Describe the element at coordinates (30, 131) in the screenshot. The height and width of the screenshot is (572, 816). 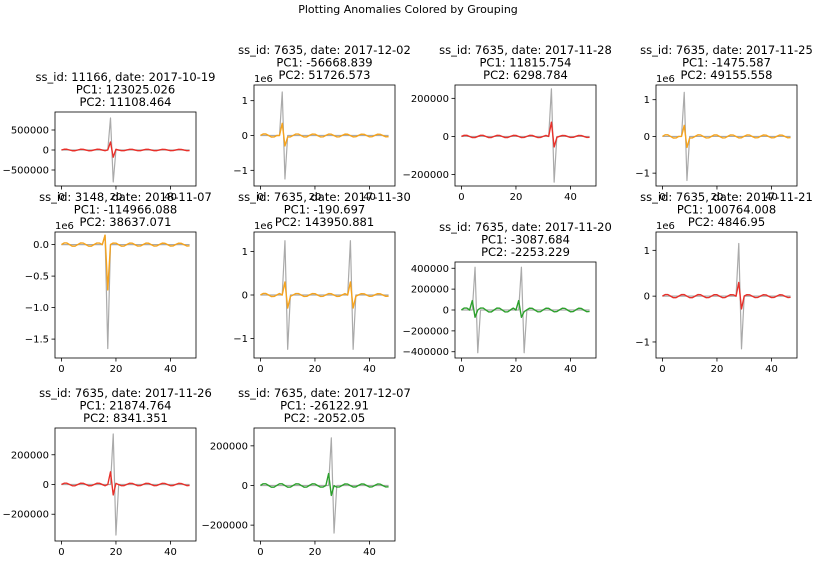
I see `y-tick-label: 500000` at that location.